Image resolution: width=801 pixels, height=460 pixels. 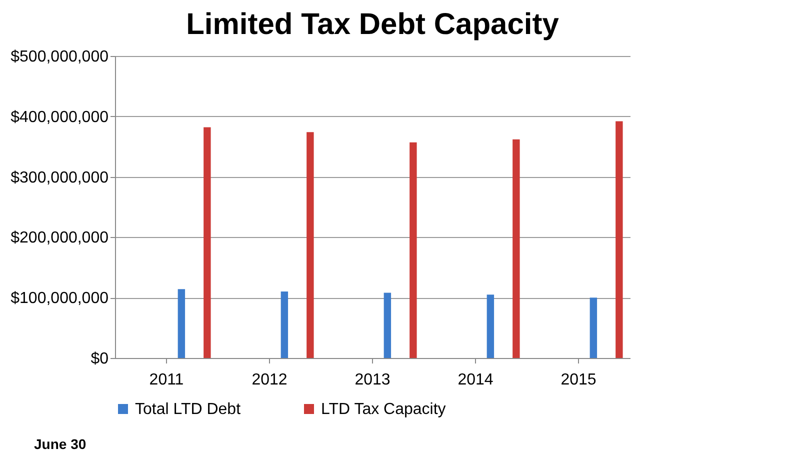 I want to click on x-tick-label: 2013, so click(x=372, y=380).